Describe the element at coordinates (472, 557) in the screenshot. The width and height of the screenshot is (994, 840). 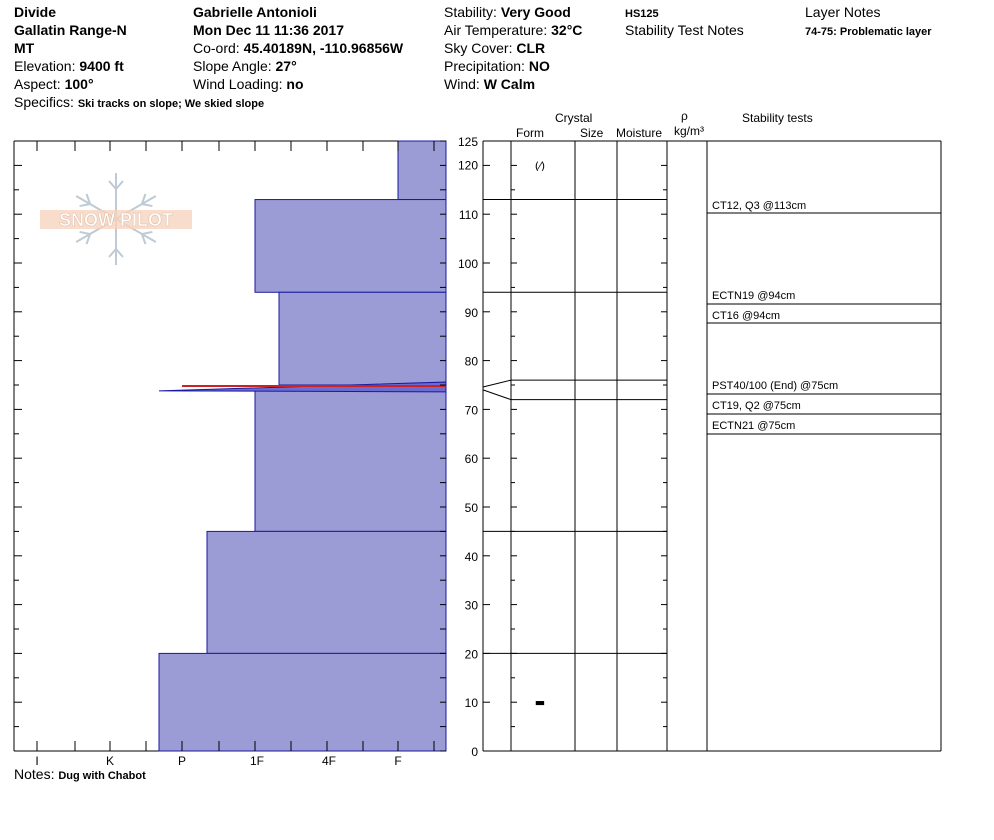
I see `depth-label: 40` at that location.